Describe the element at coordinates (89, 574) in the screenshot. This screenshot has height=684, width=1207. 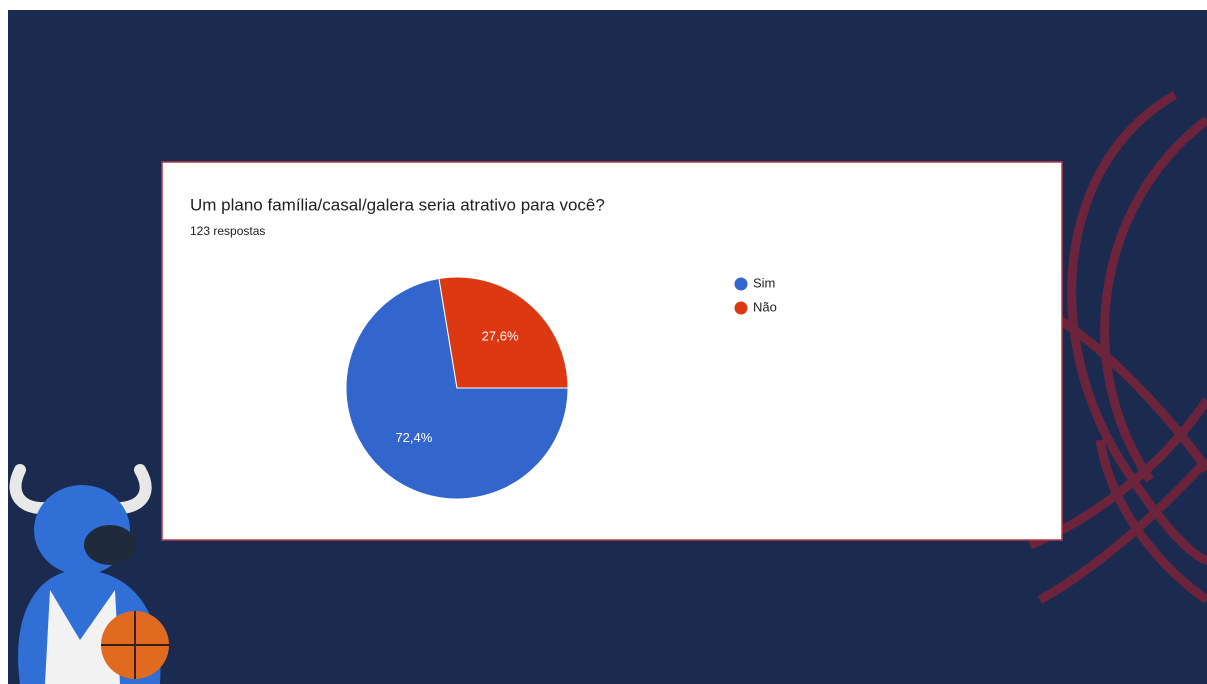
I see `mascot` at that location.